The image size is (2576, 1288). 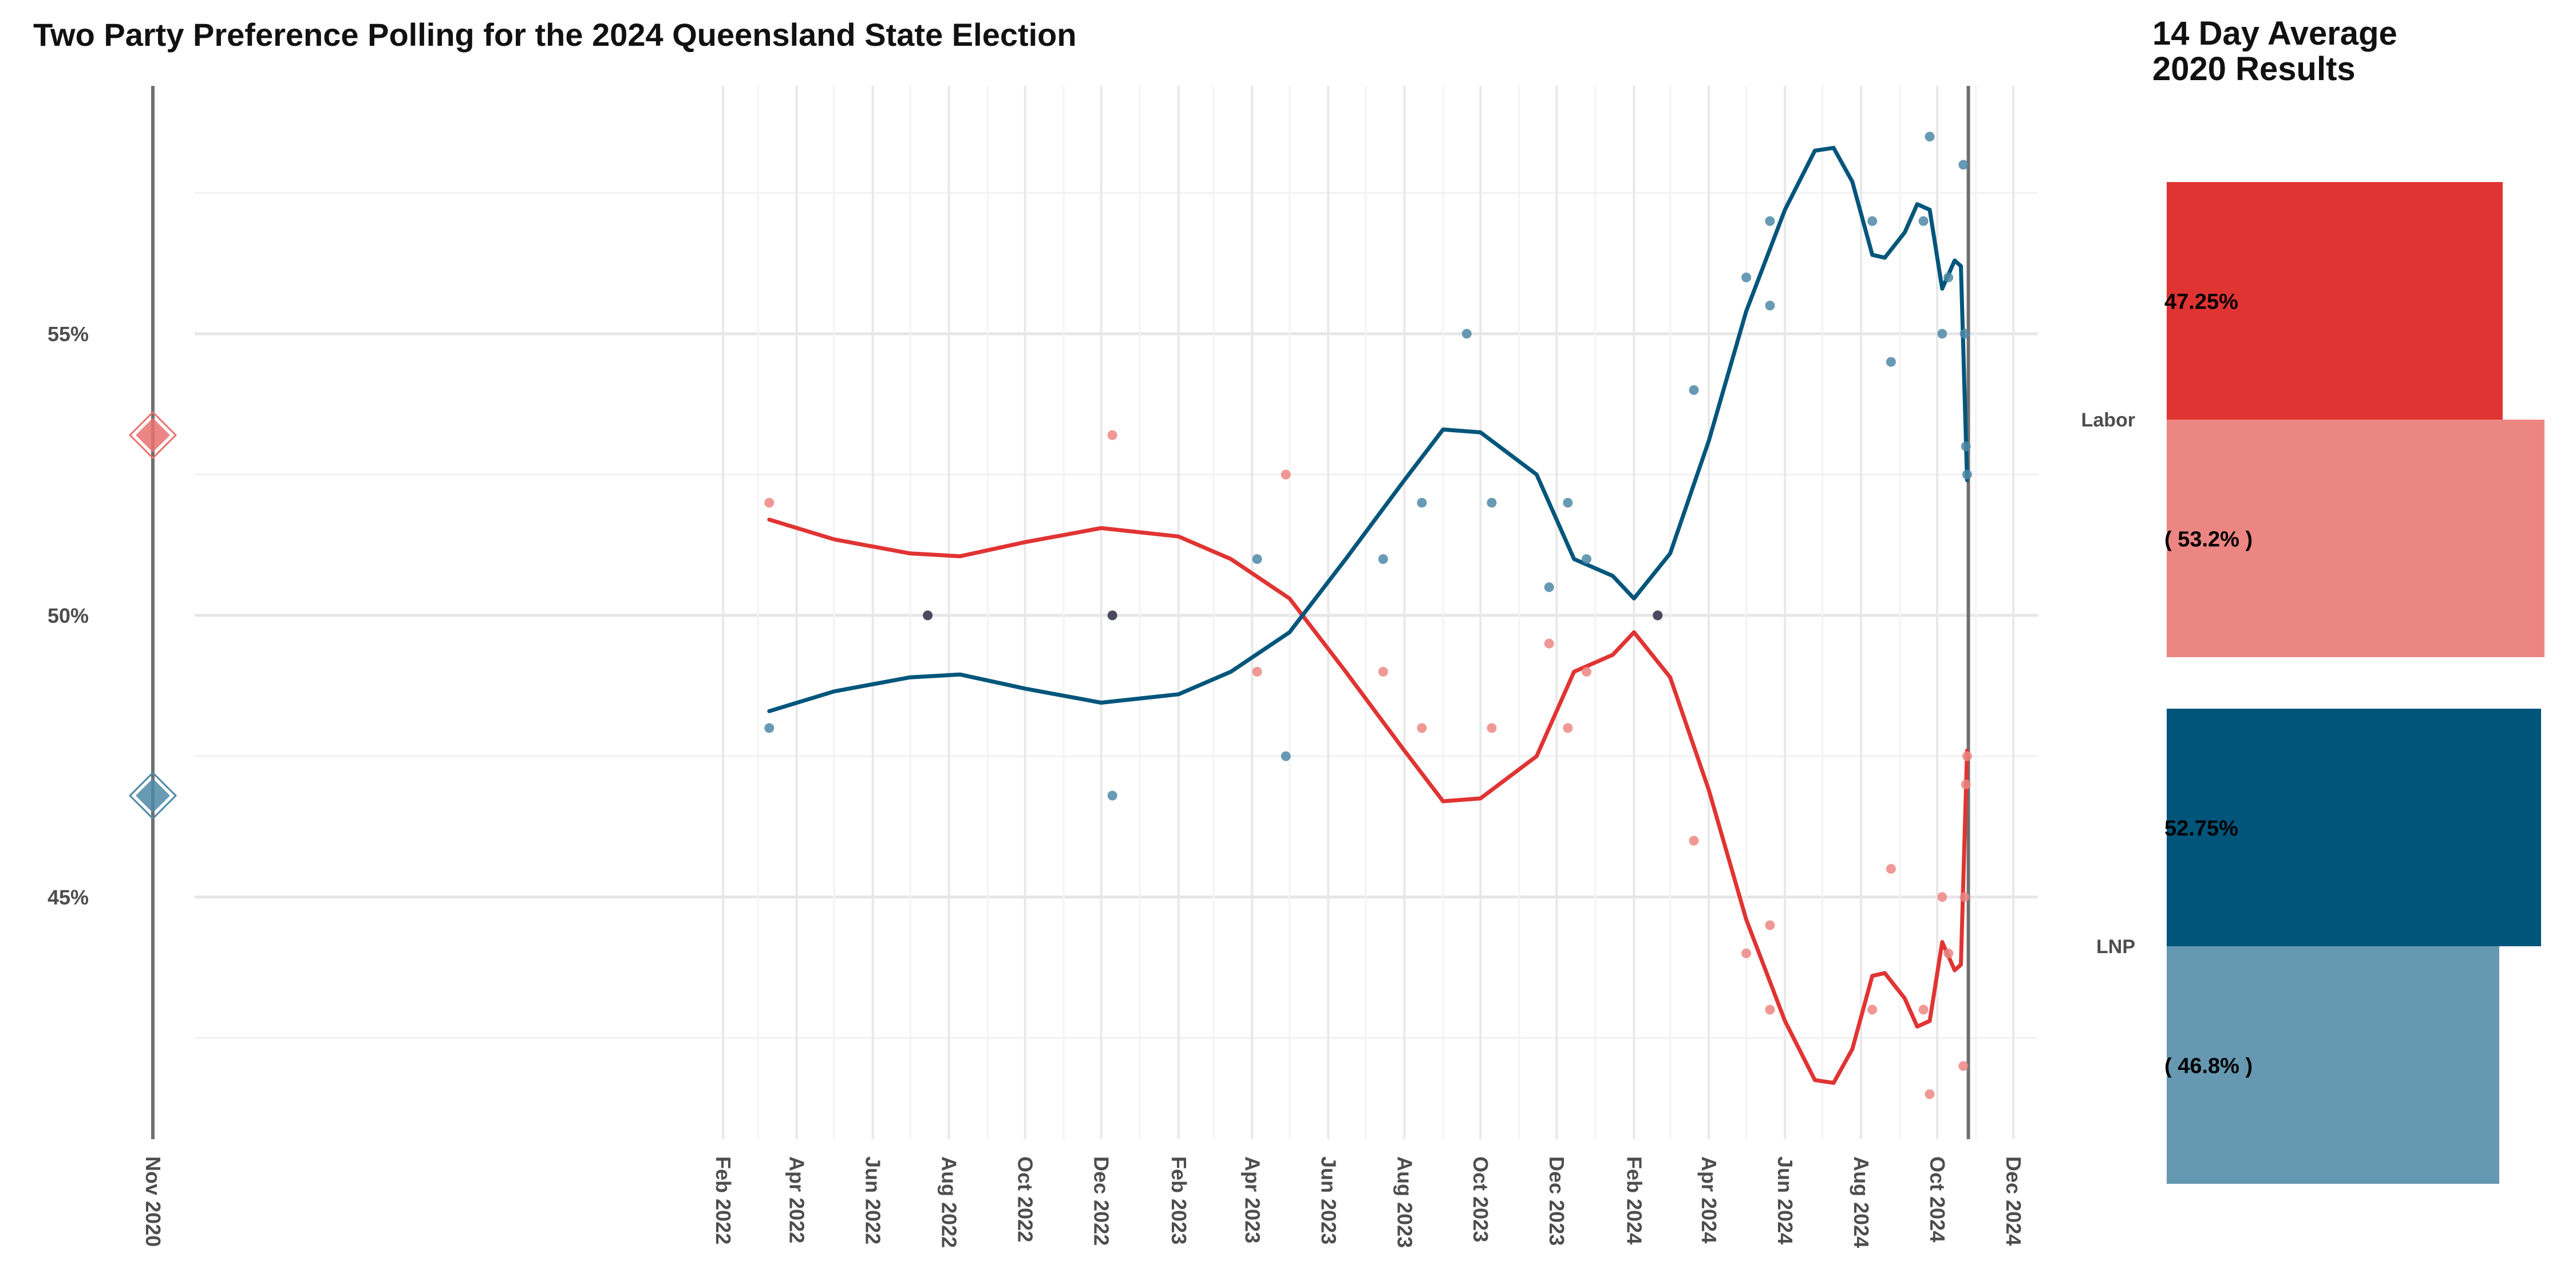 What do you see at coordinates (1252, 1199) in the screenshot?
I see `x-tick-label: Apr 2023` at bounding box center [1252, 1199].